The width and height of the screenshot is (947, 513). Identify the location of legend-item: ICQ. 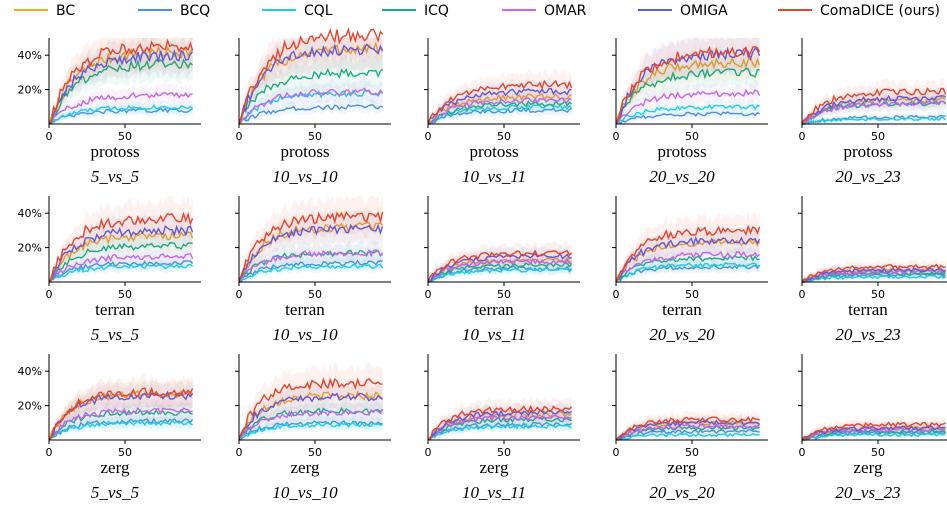
(415, 11).